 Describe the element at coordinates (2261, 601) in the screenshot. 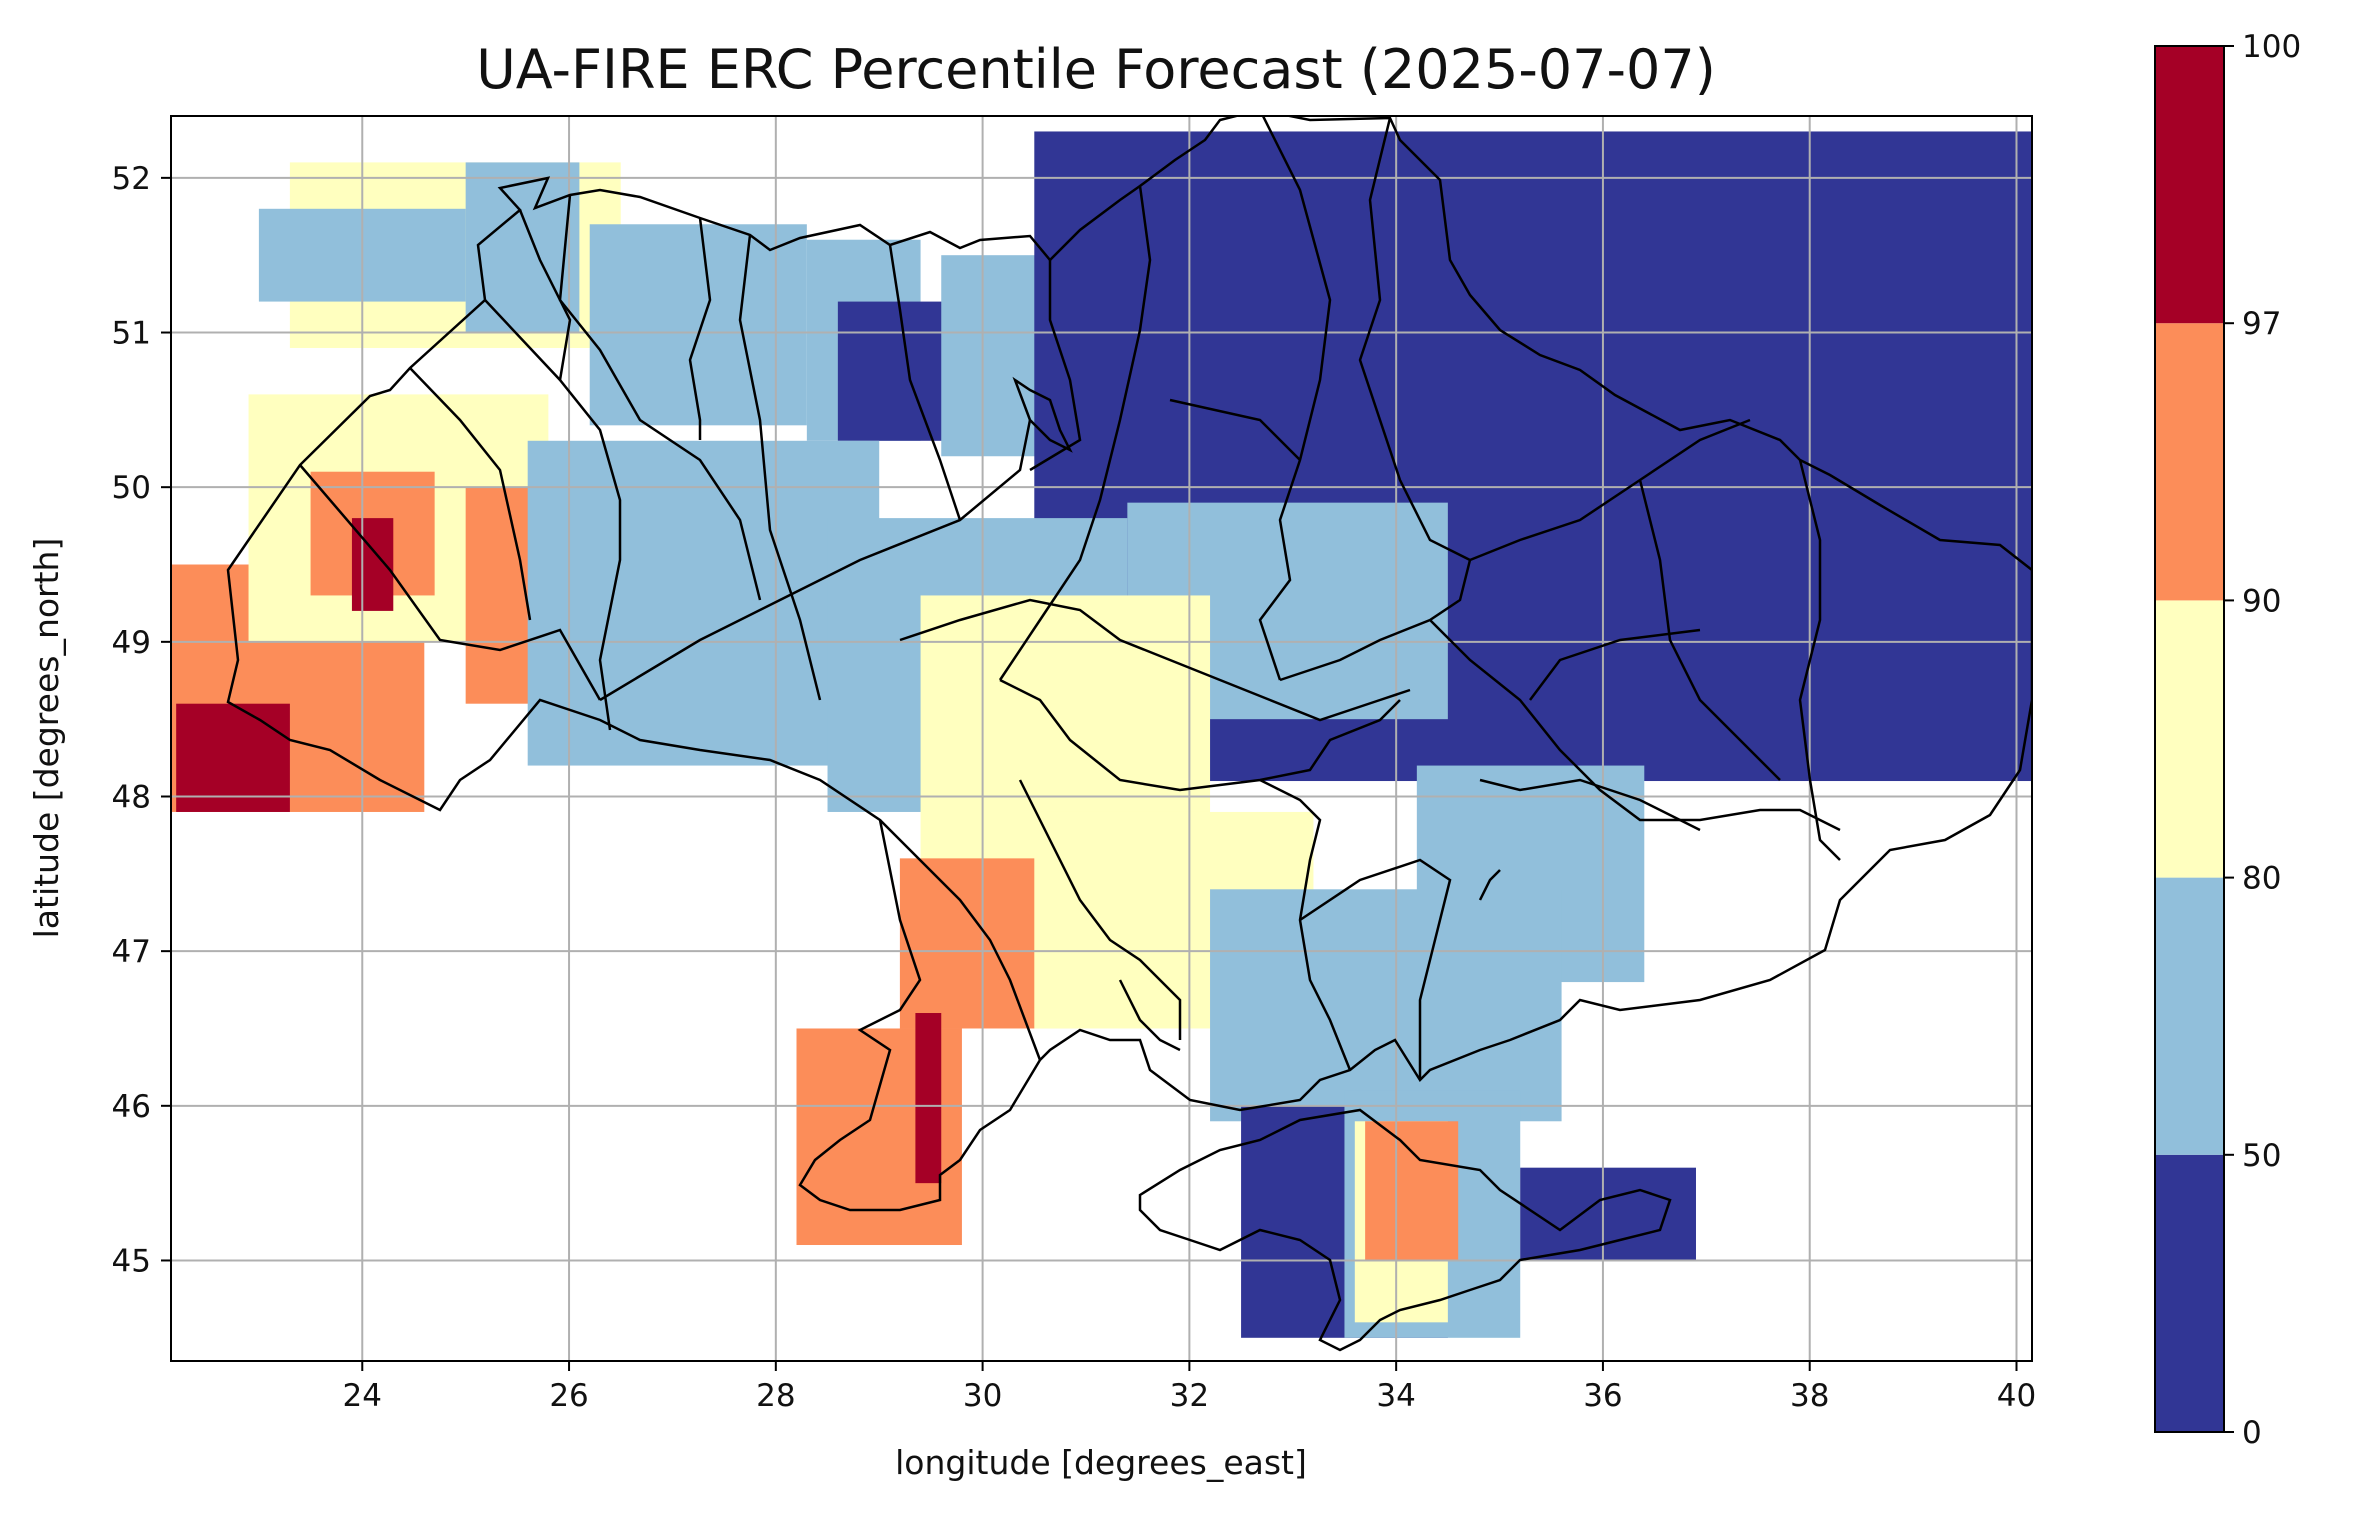

I see `colorbar-tick-label: 90` at that location.